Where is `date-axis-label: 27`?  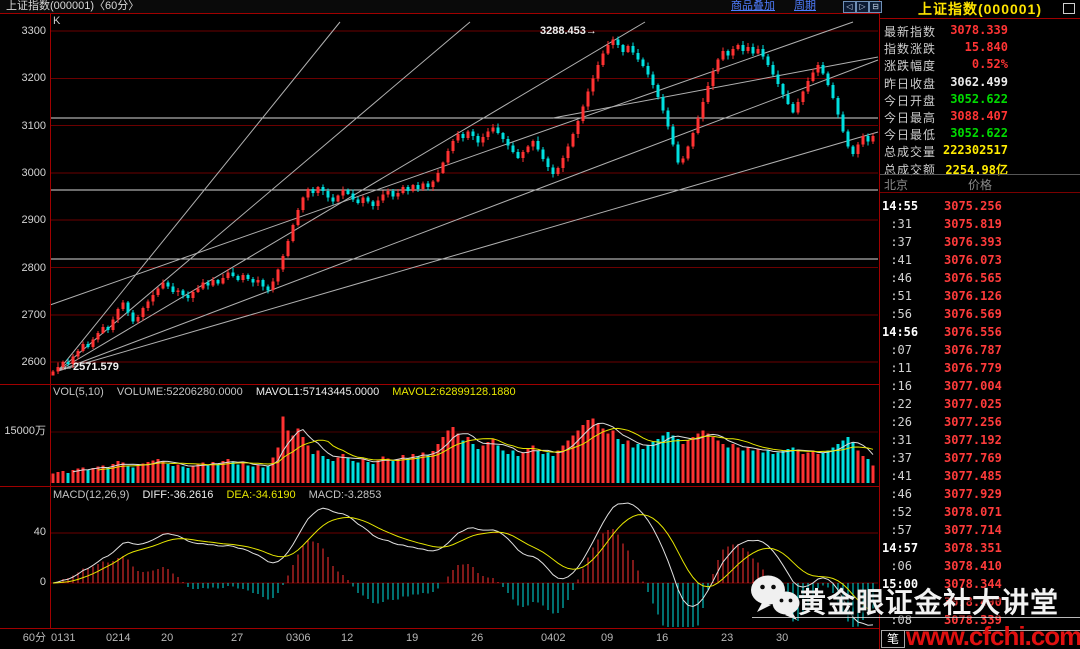
date-axis-label: 27 is located at coordinates (237, 638).